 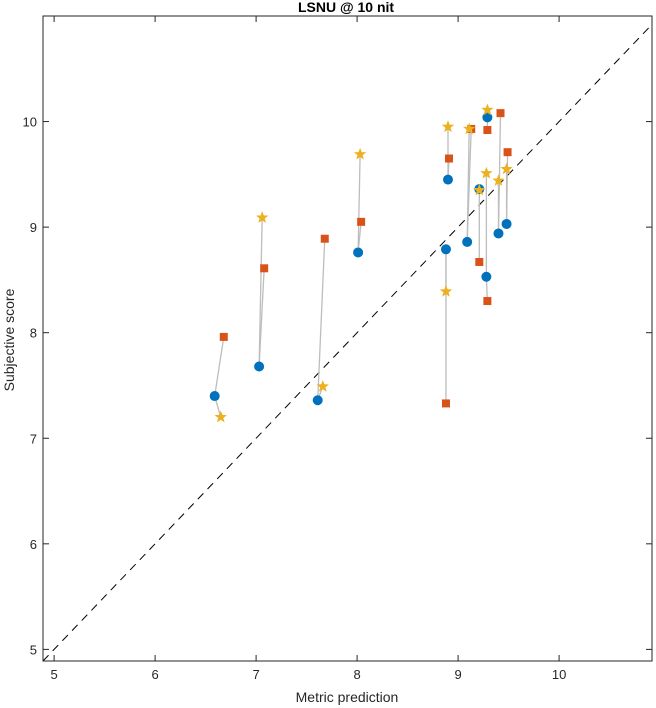 I want to click on x-tick-label: 8, so click(x=356, y=674).